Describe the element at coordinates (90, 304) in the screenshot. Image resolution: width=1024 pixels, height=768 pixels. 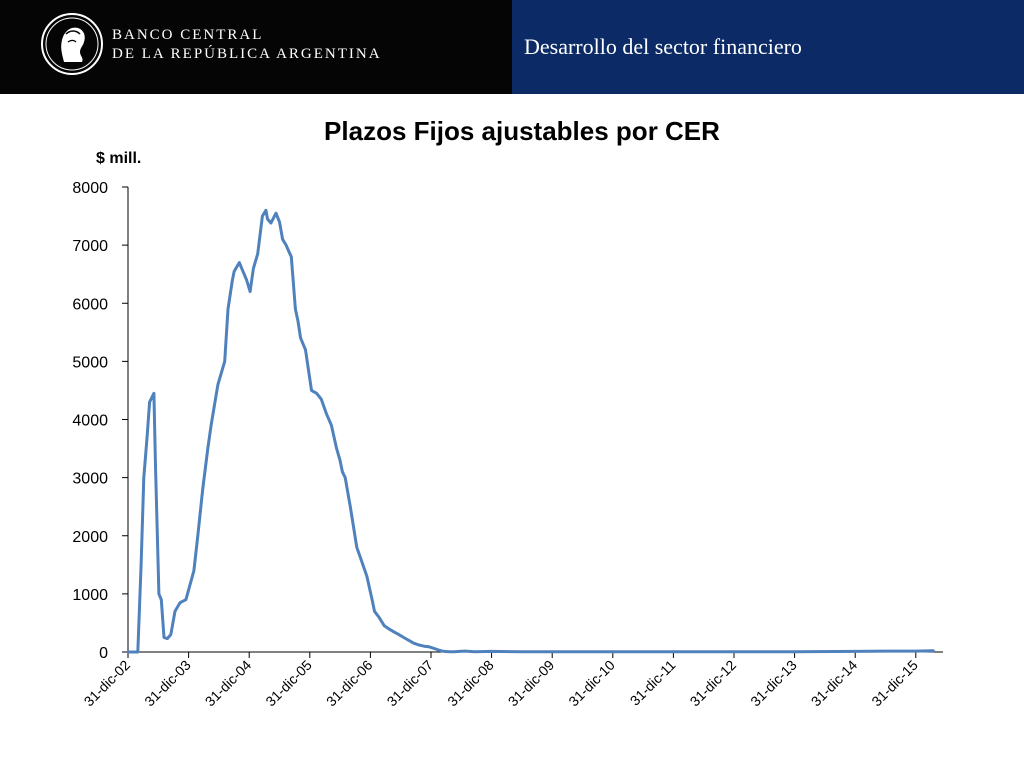
I see `y-tick-label: 6000` at that location.